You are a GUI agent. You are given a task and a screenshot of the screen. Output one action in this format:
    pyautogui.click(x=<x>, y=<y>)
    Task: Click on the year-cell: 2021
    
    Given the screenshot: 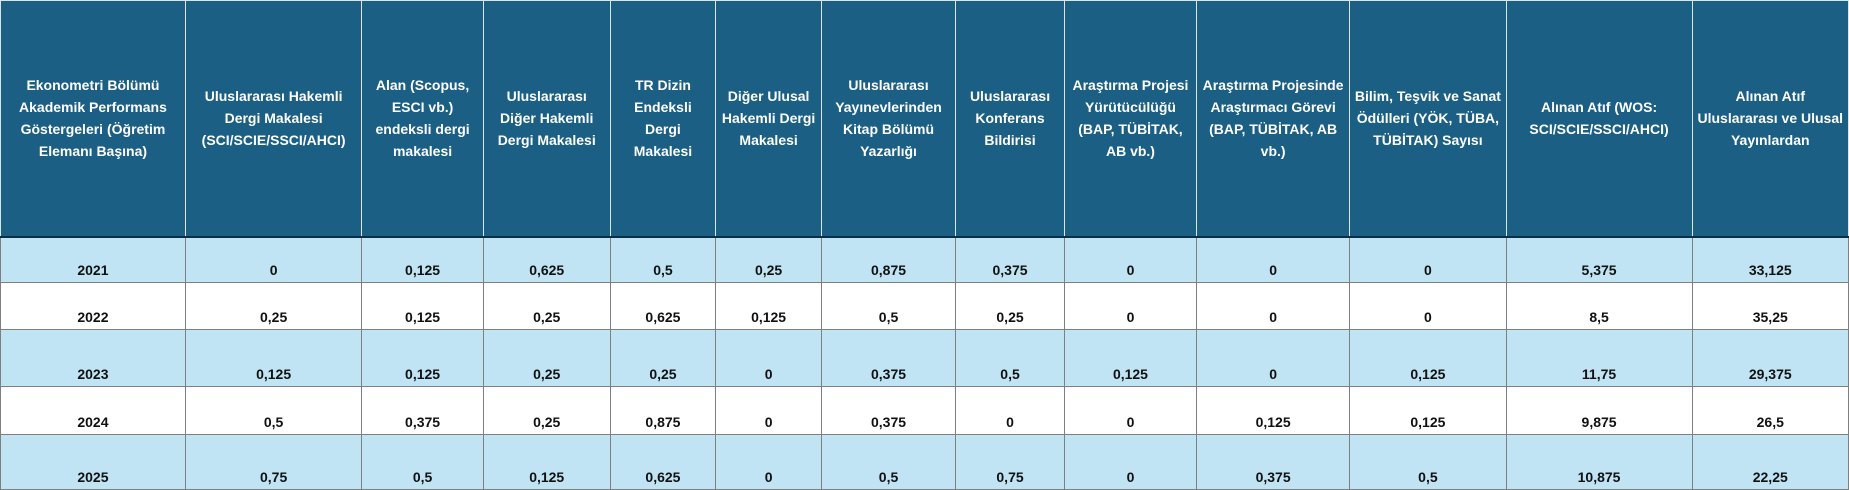 What is the action you would take?
    pyautogui.click(x=93, y=259)
    